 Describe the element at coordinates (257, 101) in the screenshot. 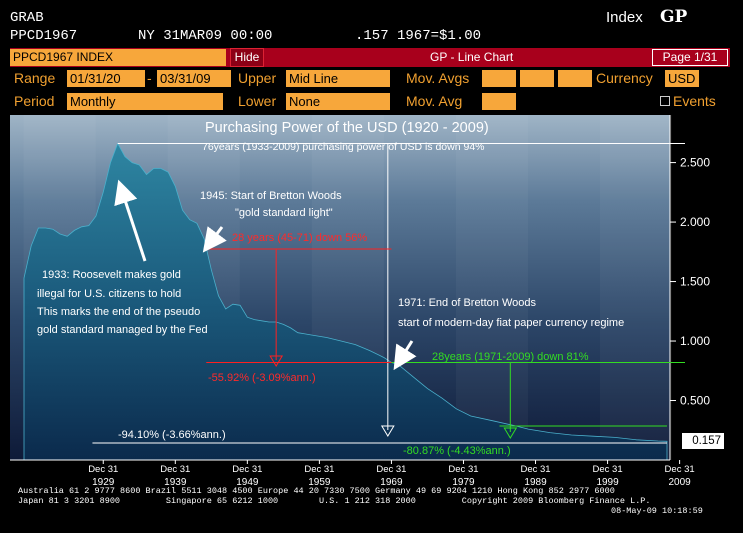

I see `lower-label: Lower` at that location.